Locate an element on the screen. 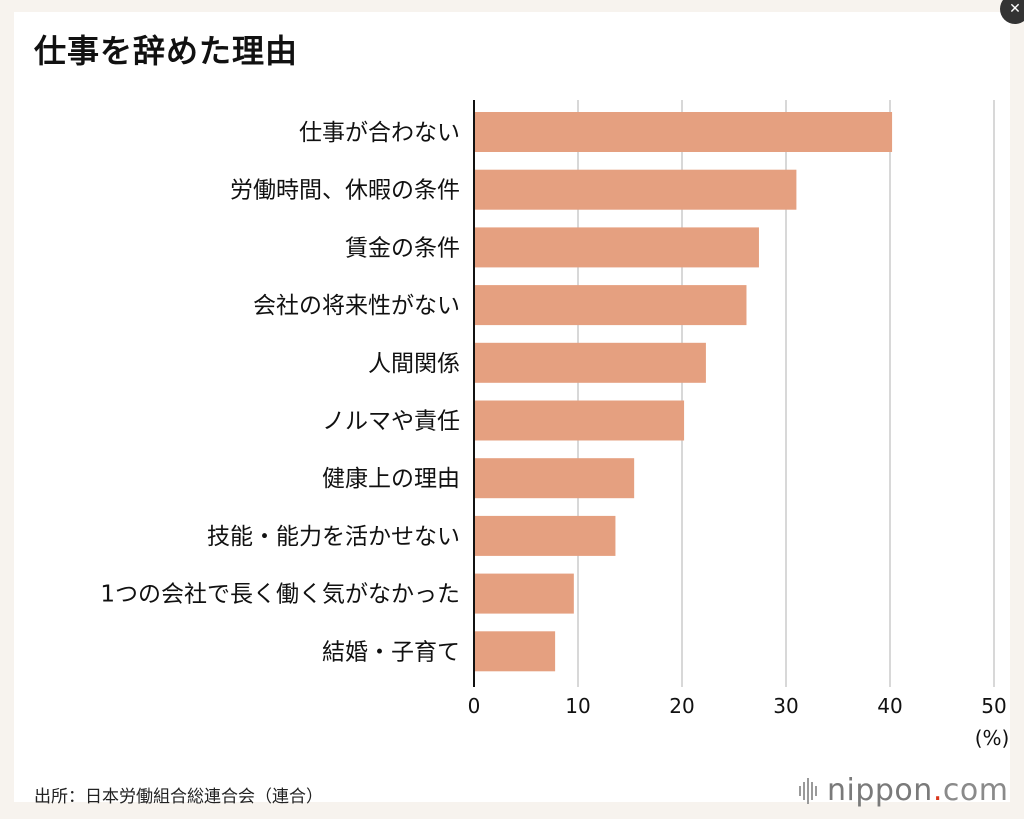  nippon-logo: nippon. com is located at coordinates (903, 790).